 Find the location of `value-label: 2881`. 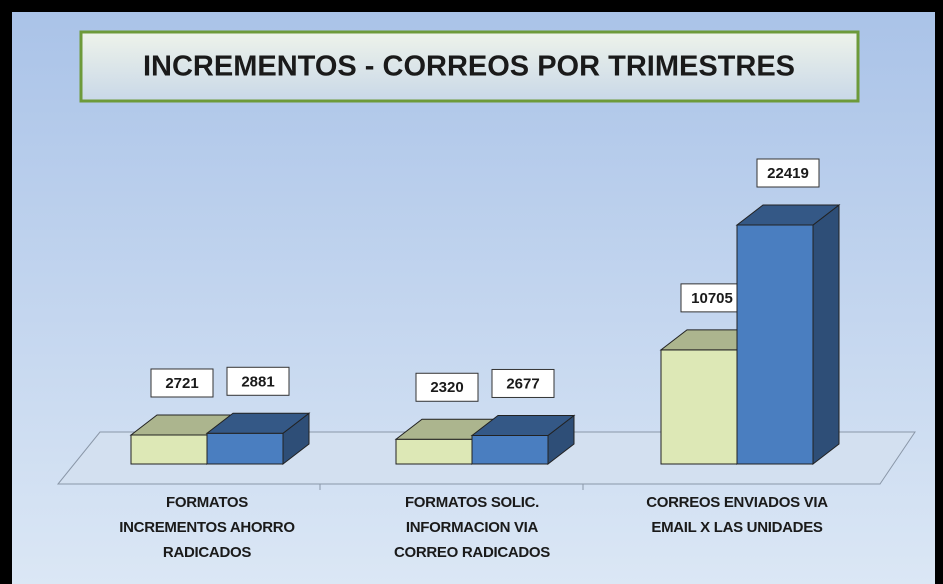

value-label: 2881 is located at coordinates (257, 381).